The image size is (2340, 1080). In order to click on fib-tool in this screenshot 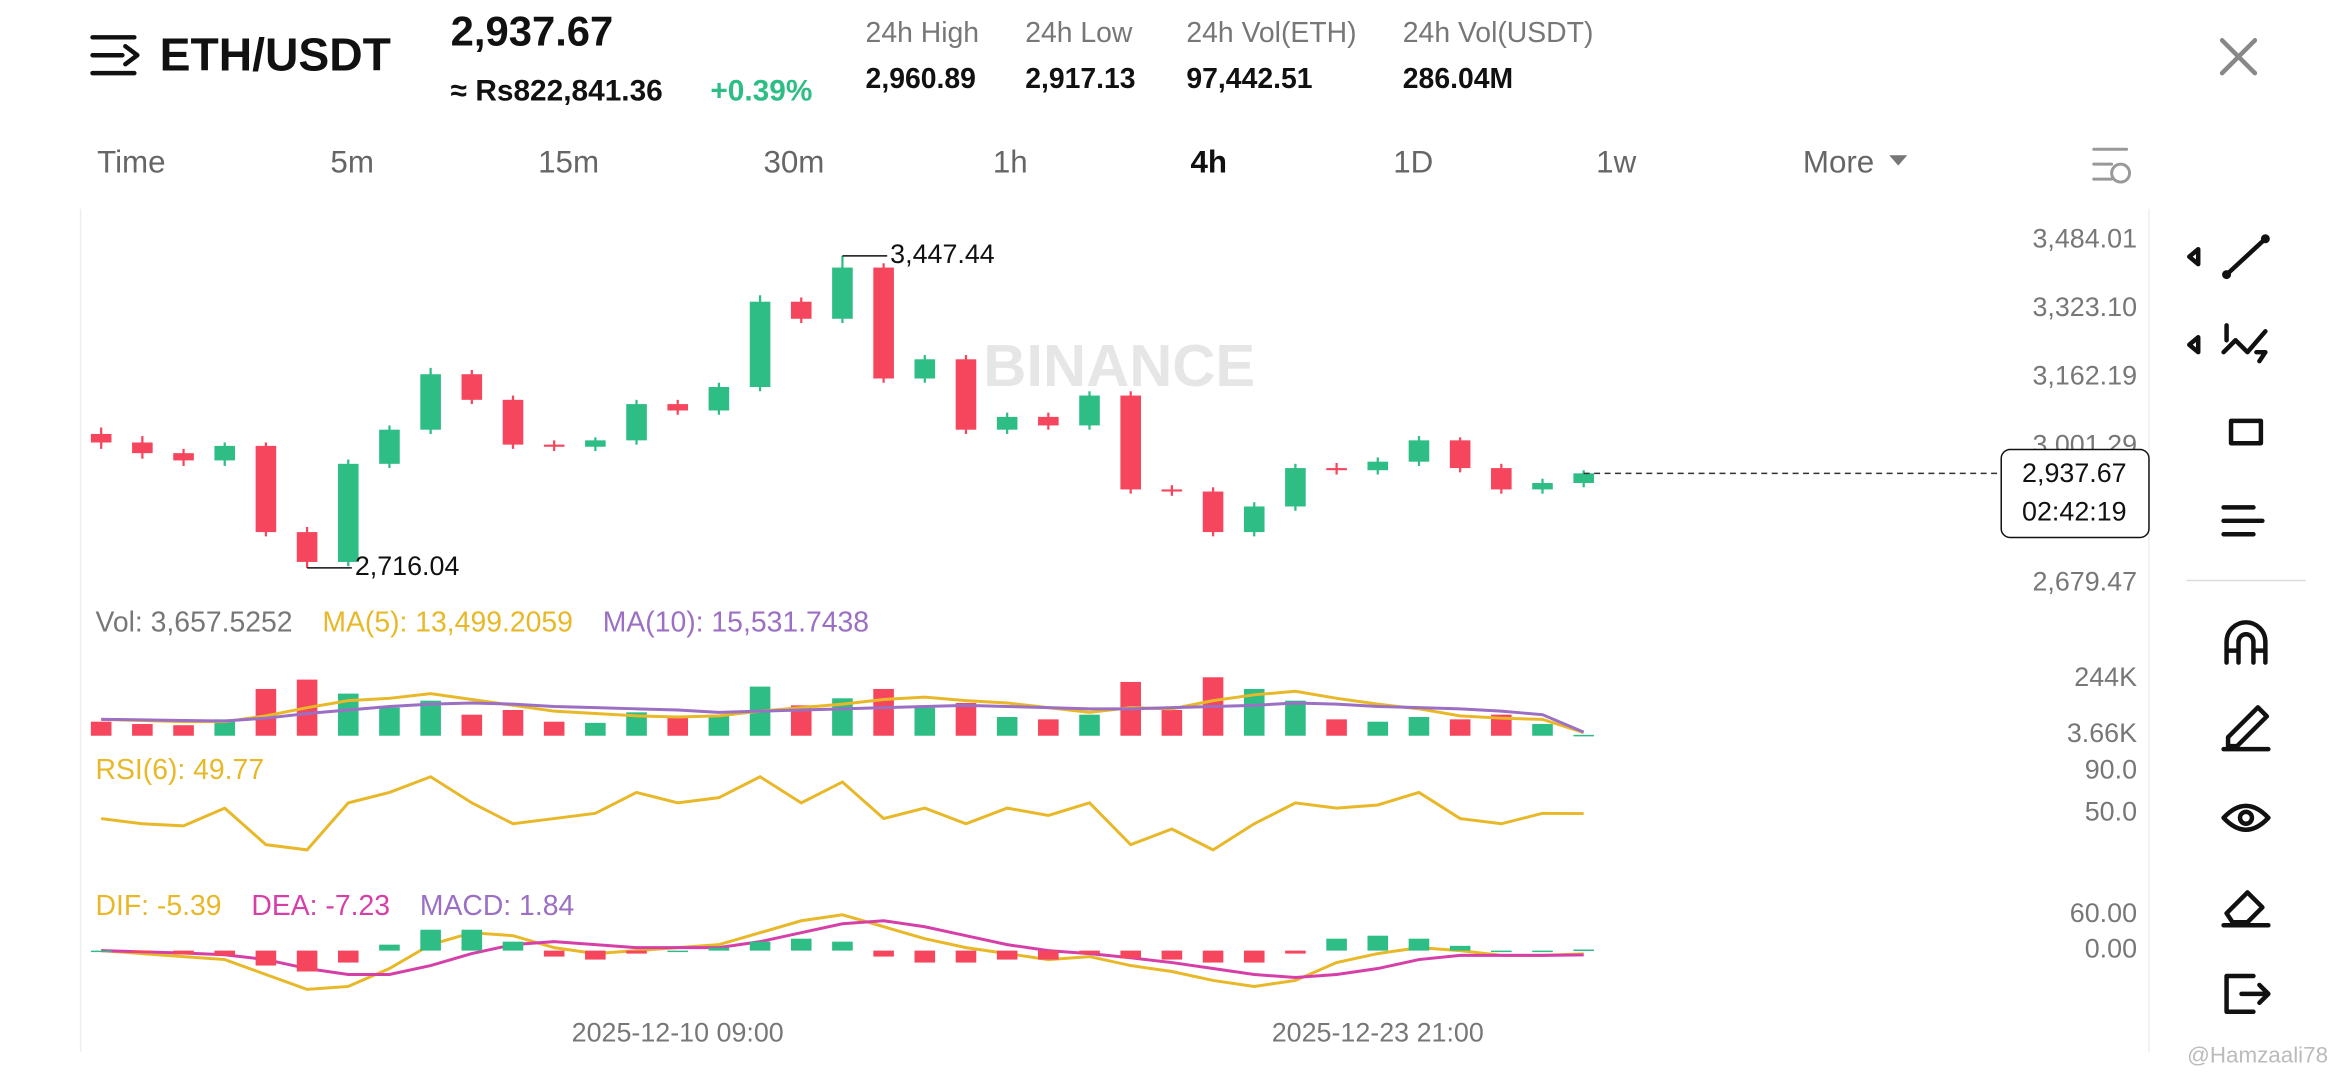, I will do `click(2227, 343)`.